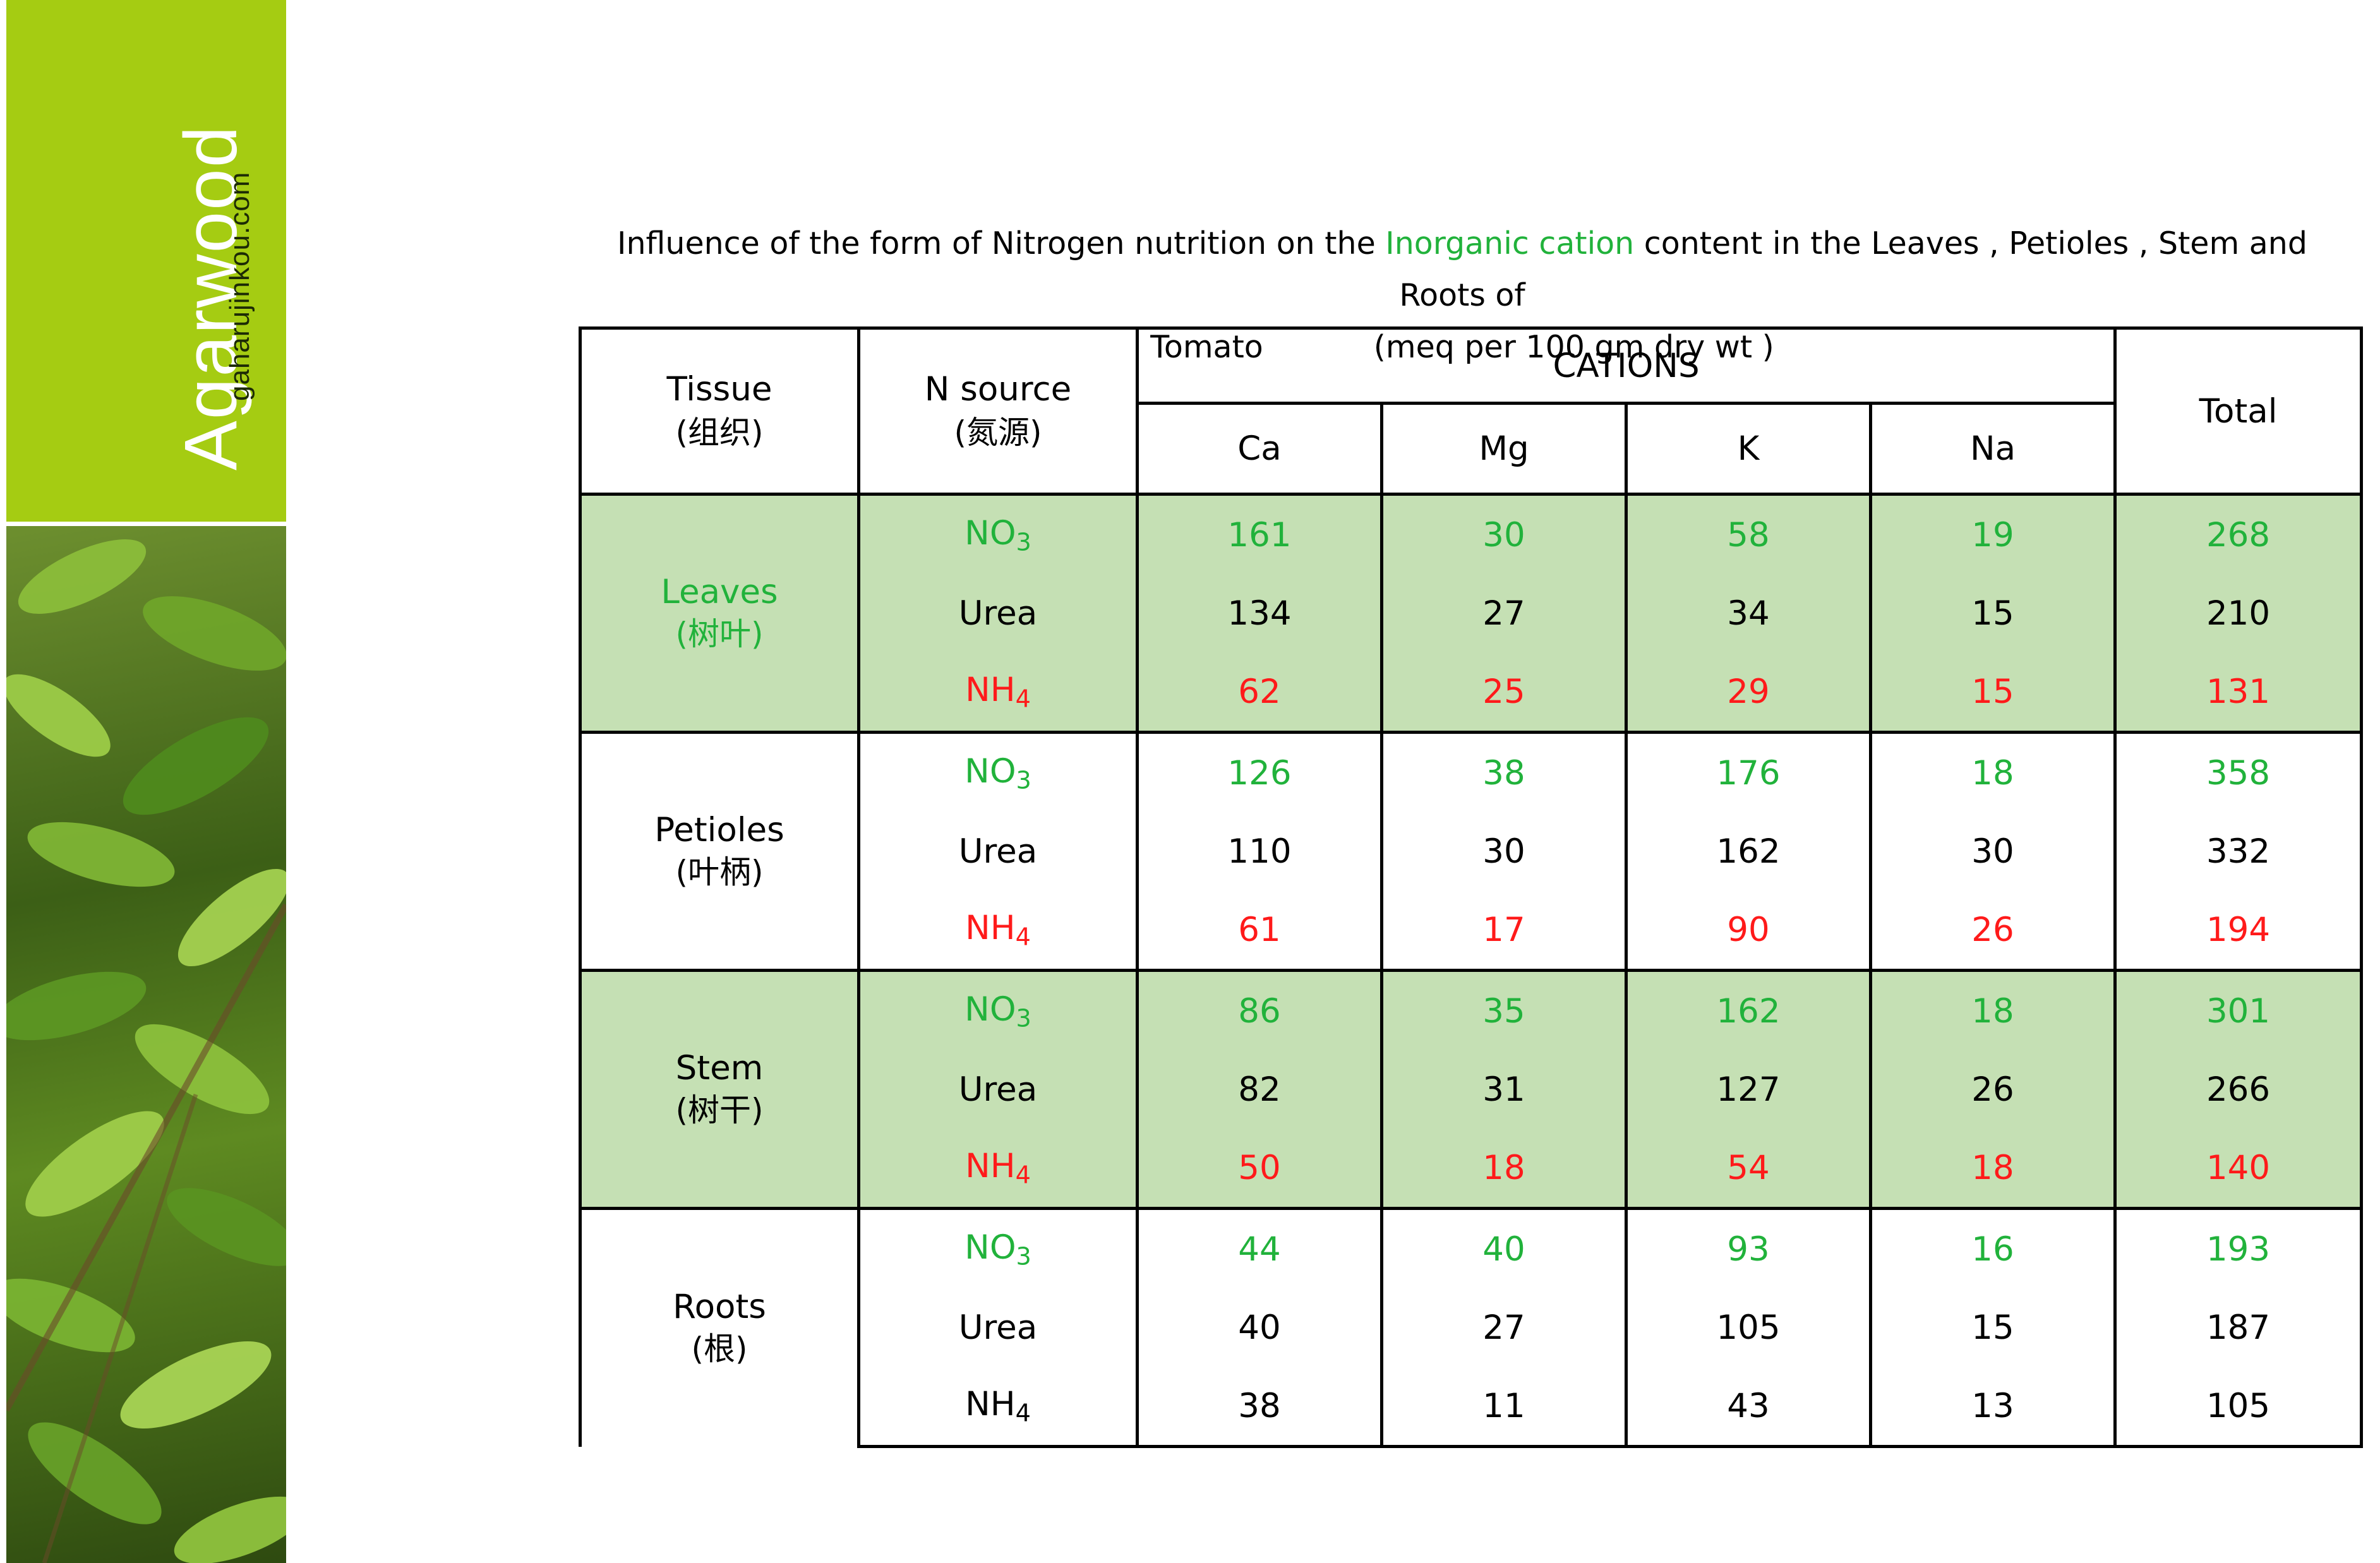  I want to click on value-mg: 18, so click(1504, 1169).